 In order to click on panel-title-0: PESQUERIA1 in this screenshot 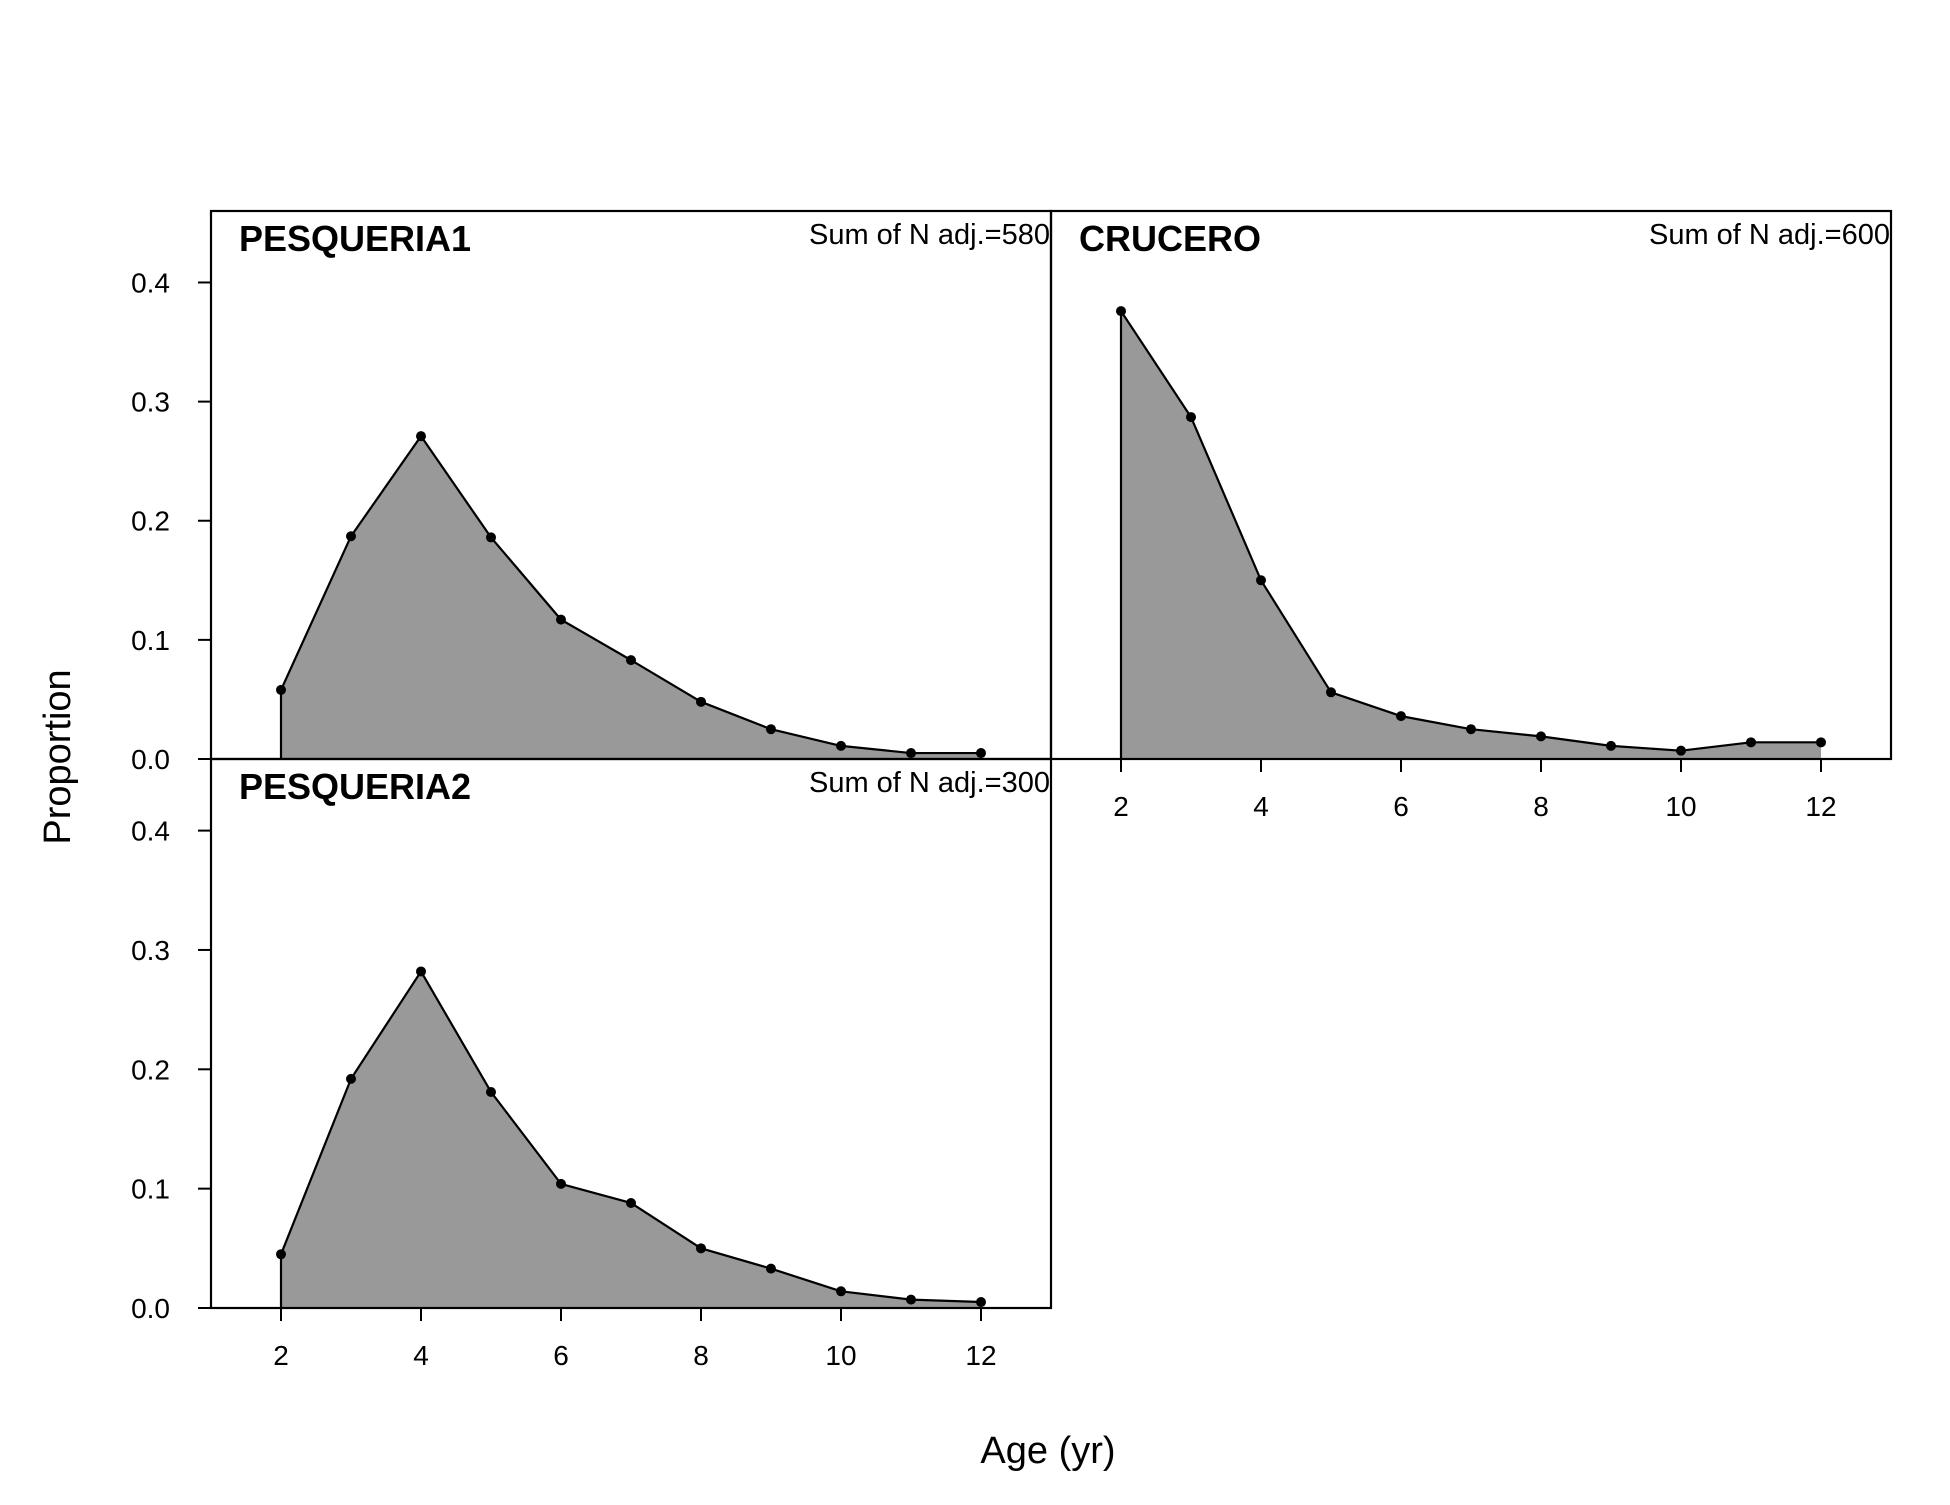, I will do `click(355, 238)`.